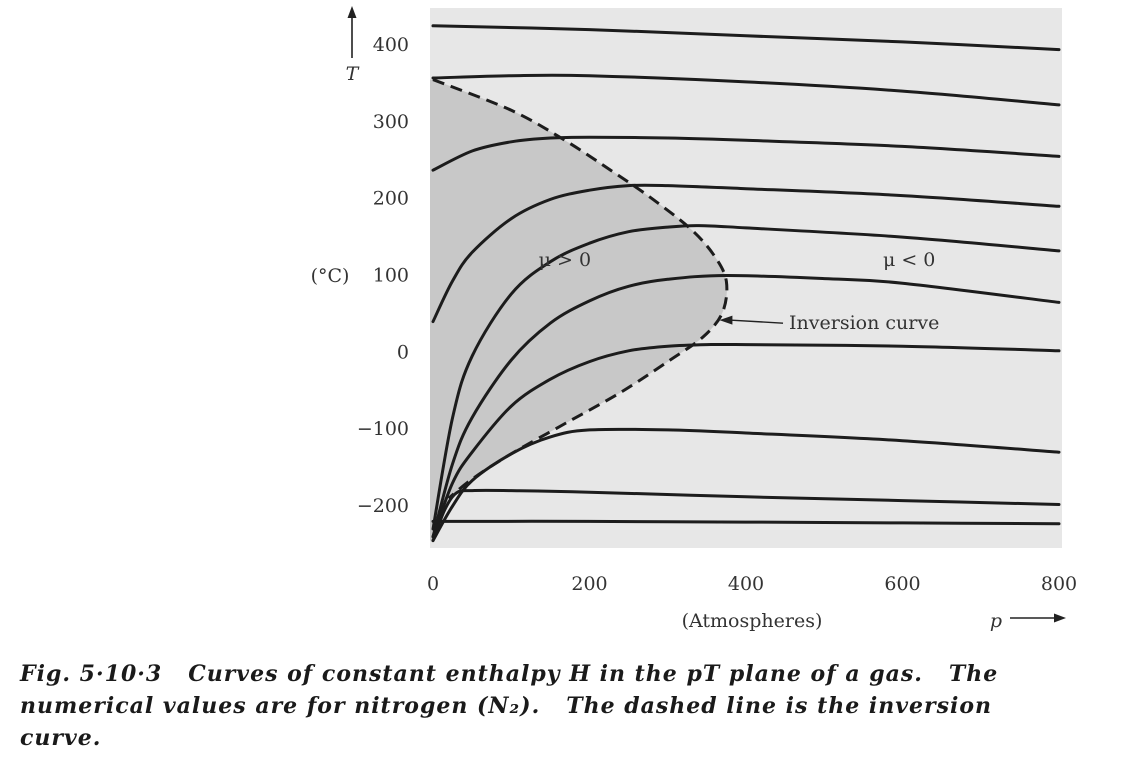 This screenshot has height=765, width=1122. What do you see at coordinates (391, 45) in the screenshot?
I see `y-tick-label: 400` at bounding box center [391, 45].